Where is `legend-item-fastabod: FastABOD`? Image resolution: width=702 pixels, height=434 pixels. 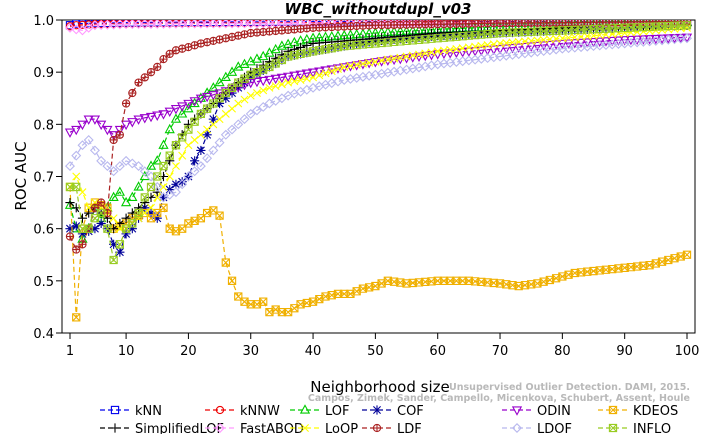 legend-item-fastabod: FastABOD is located at coordinates (254, 428).